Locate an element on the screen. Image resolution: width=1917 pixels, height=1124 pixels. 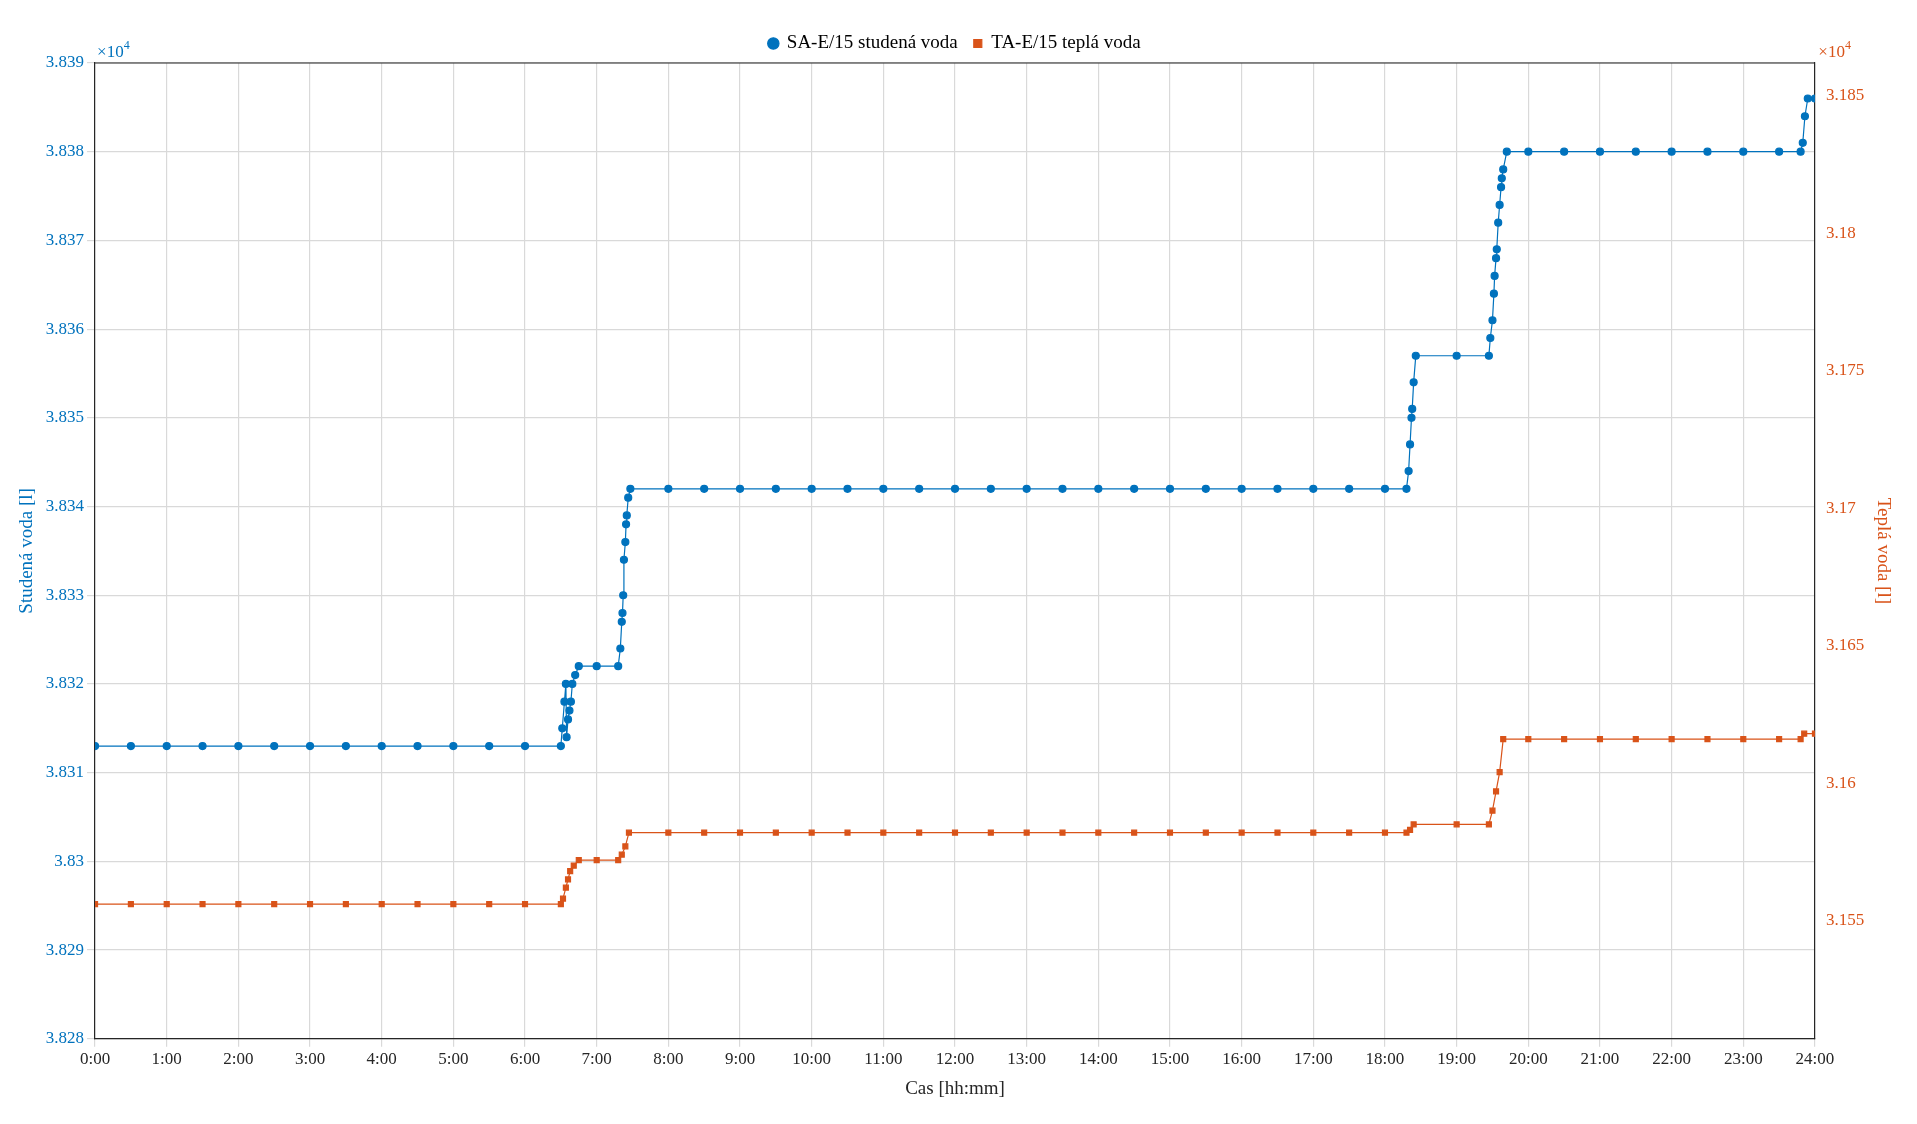
x-tick-label: 2:00 is located at coordinates (238, 1059).